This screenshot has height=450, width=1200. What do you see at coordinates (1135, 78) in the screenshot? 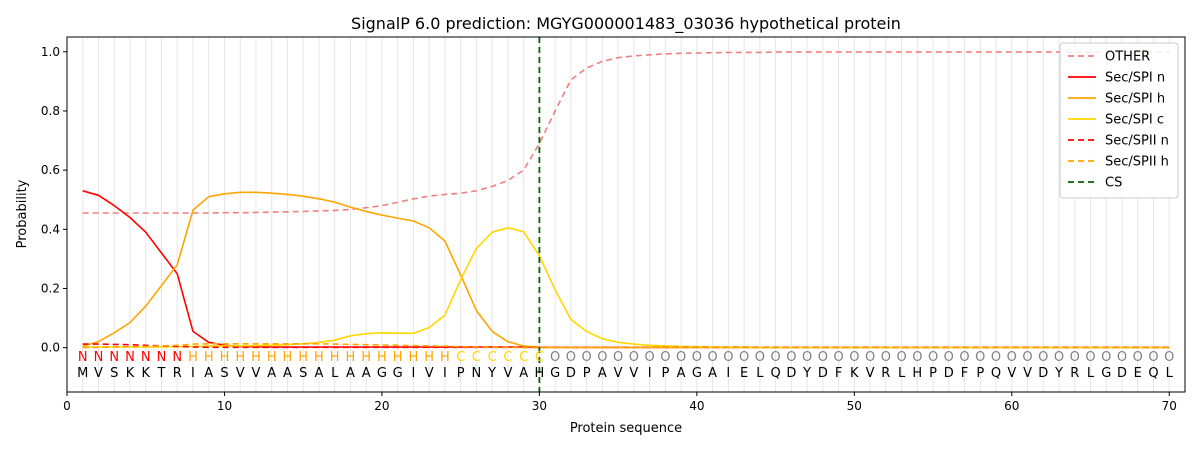
I see `legend-label: Sec/SPI n` at bounding box center [1135, 78].